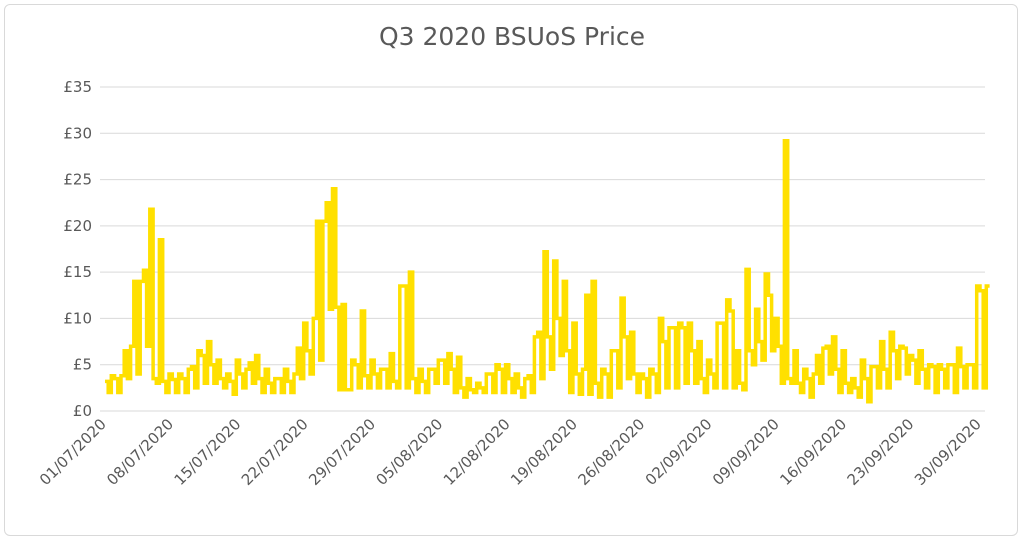 The width and height of the screenshot is (1024, 542). What do you see at coordinates (881, 452) in the screenshot?
I see `x-tick-label: 23/09/2020` at bounding box center [881, 452].